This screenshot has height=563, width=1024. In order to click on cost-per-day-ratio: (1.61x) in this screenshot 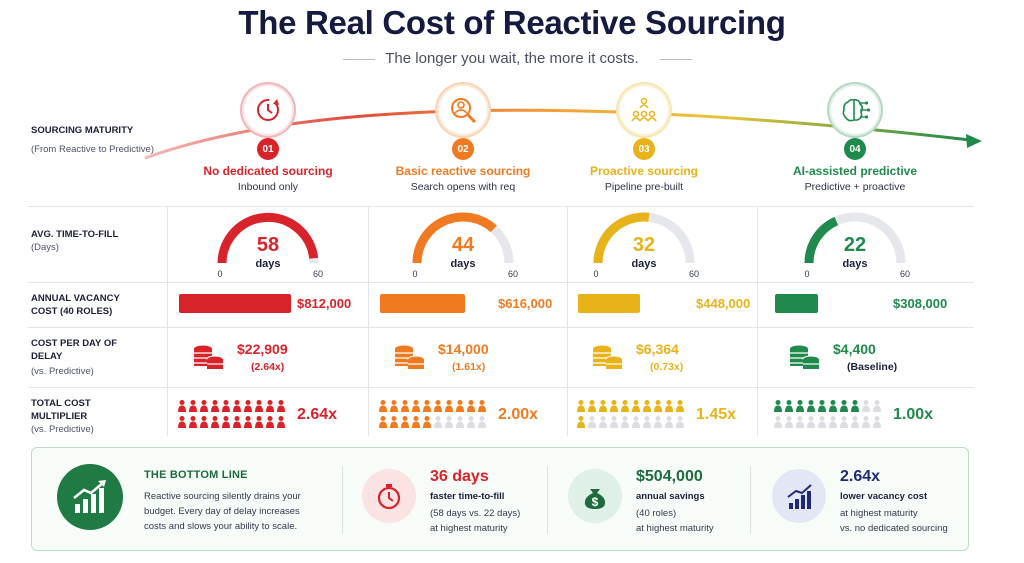, I will do `click(469, 367)`.